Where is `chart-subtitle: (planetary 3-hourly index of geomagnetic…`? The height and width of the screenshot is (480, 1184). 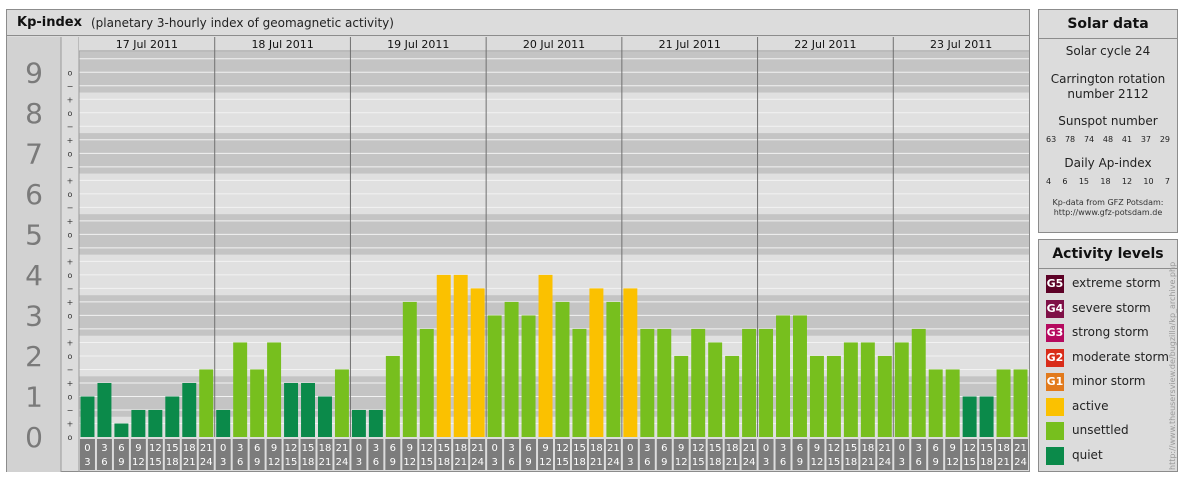
chart-subtitle: (planetary 3-hourly index of geomagnetic… is located at coordinates (242, 23).